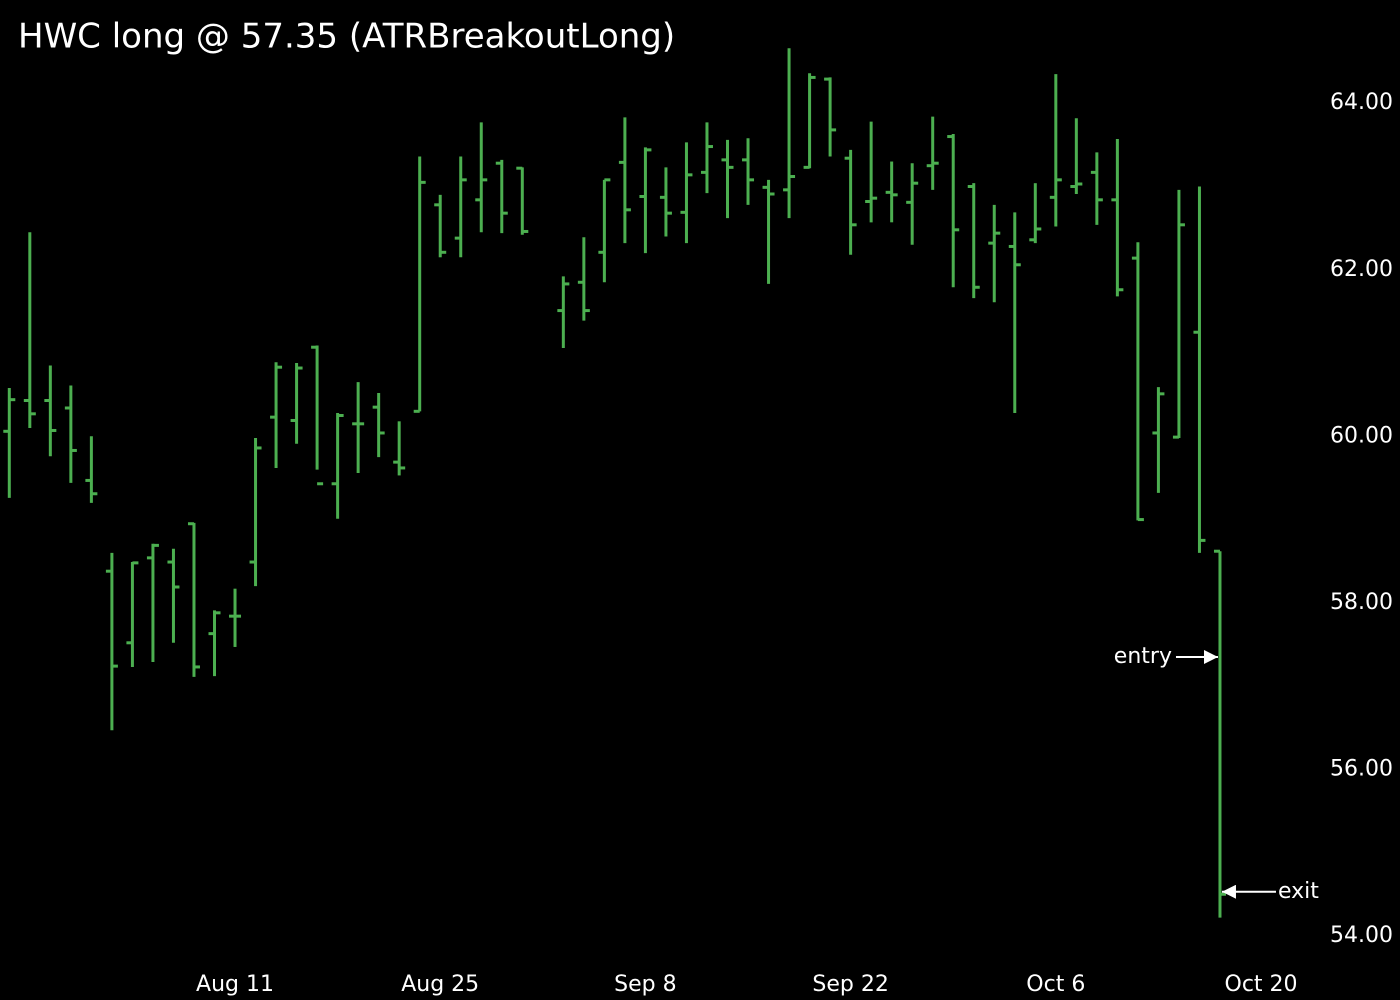 This screenshot has width=1400, height=1000. What do you see at coordinates (346, 37) in the screenshot?
I see `chart-title: HWC long @ 57.35 (ATRBreakoutLong)` at bounding box center [346, 37].